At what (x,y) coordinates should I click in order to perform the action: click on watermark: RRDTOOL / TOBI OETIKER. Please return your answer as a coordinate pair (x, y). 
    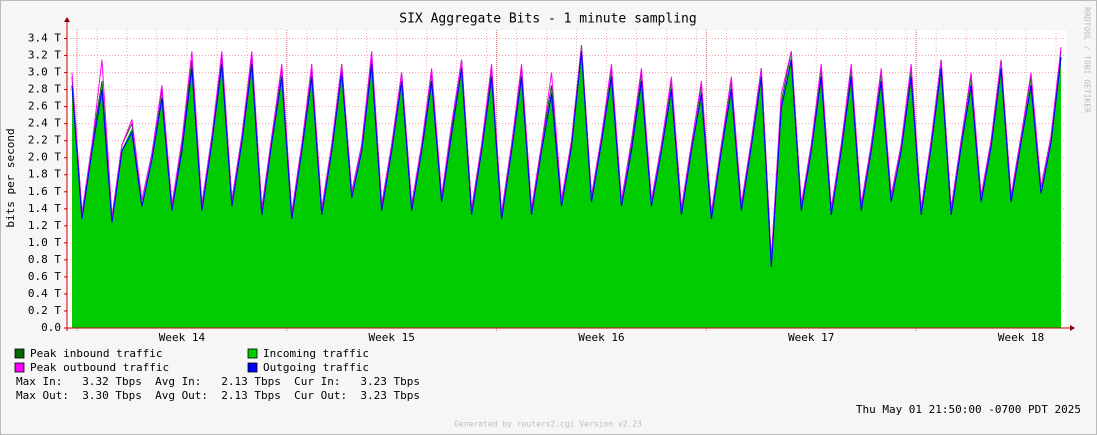
    Looking at the image, I should click on (1087, 60).